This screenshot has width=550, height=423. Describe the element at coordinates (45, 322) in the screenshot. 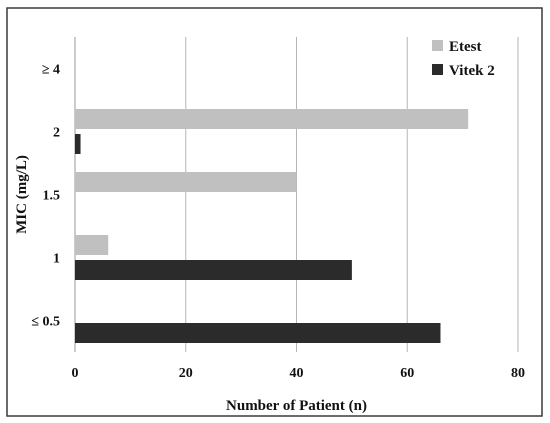

I see `y-tick-label: ≤ 0.5` at that location.